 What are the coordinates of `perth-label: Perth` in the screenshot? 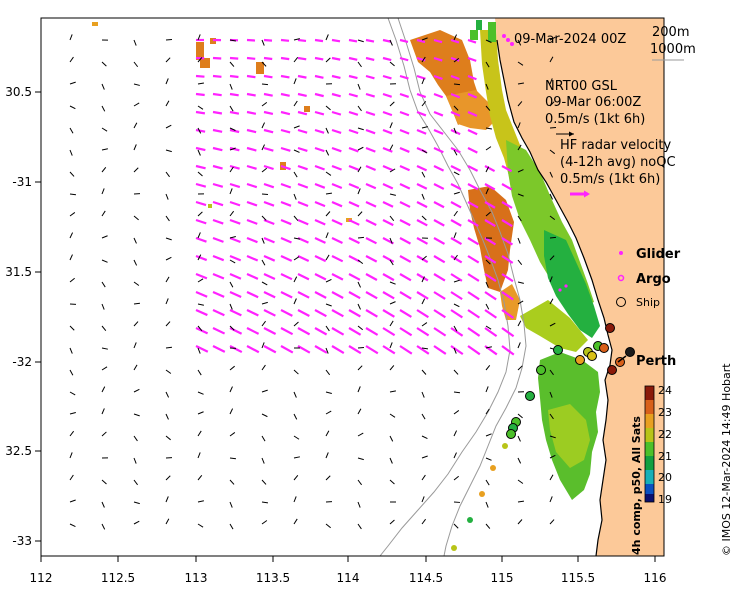 It's located at (656, 361).